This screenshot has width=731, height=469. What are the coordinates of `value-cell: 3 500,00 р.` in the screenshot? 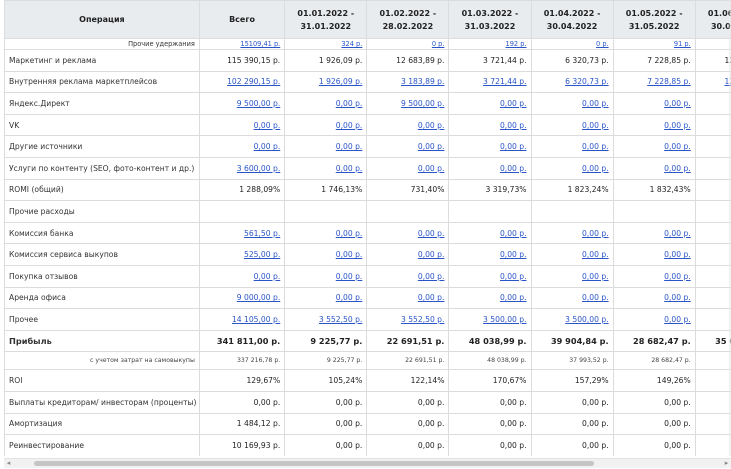 It's located at (572, 319).